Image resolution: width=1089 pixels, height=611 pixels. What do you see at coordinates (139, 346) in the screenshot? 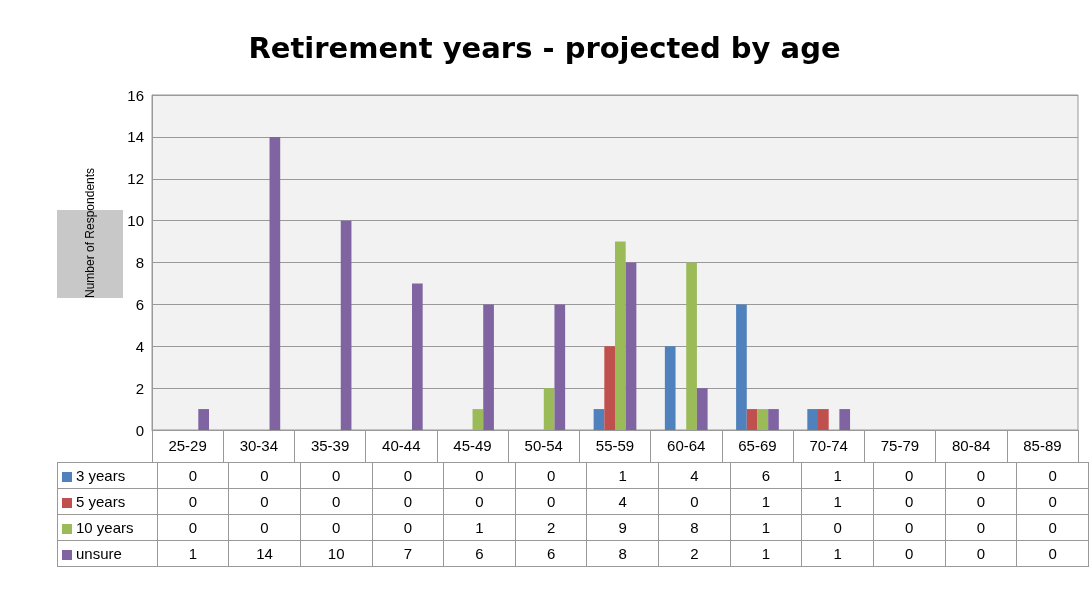
I see `y-tick-label: 4` at bounding box center [139, 346].